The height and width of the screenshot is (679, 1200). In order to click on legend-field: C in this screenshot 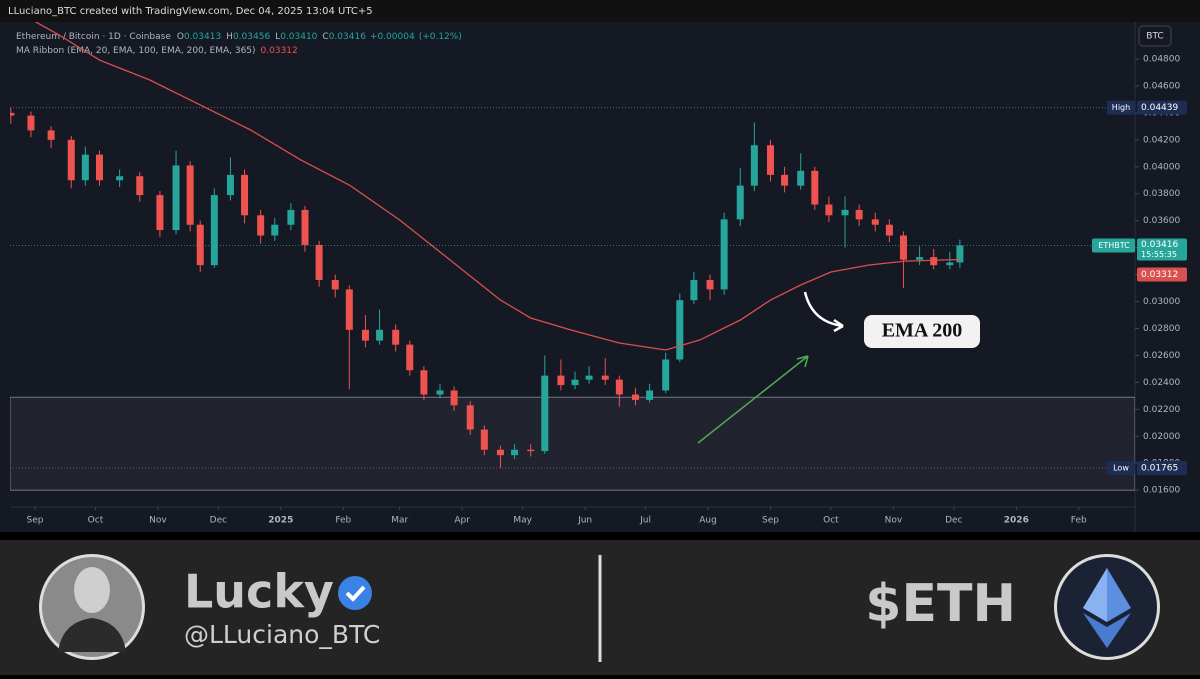, I will do `click(325, 37)`.